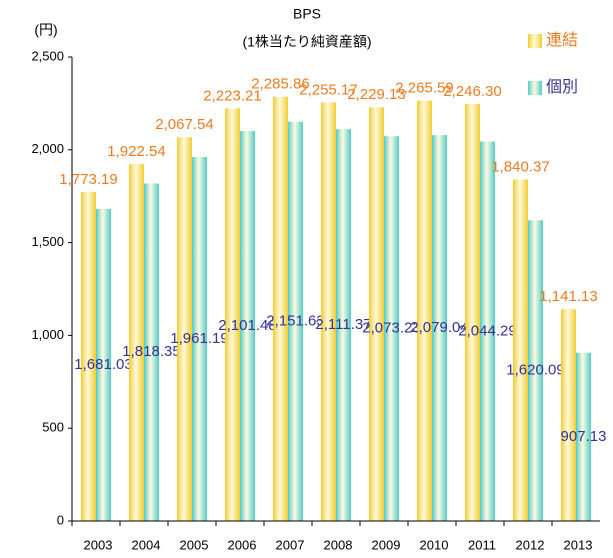  Describe the element at coordinates (290, 544) in the screenshot. I see `x-tick-label: 2007` at that location.